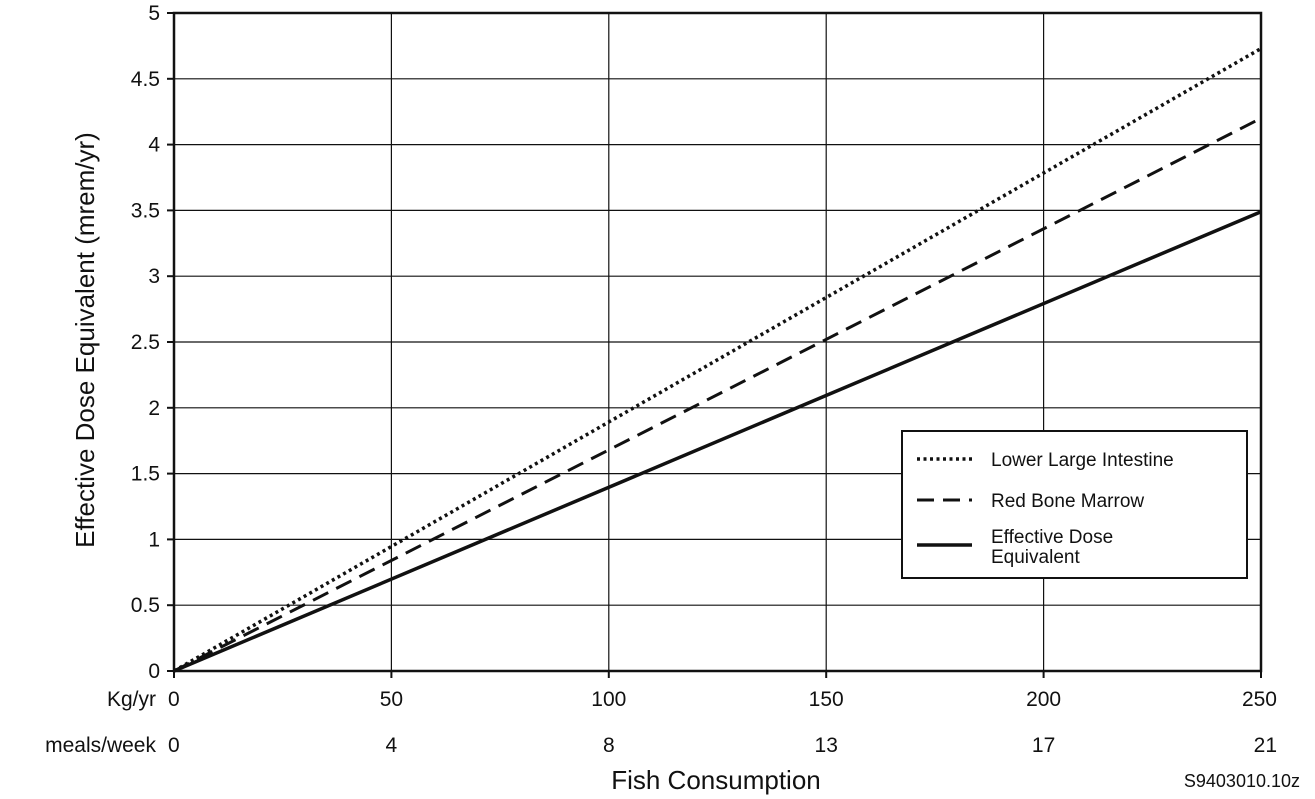 This screenshot has height=799, width=1315. I want to click on y-tick-label: 0.5, so click(145, 605).